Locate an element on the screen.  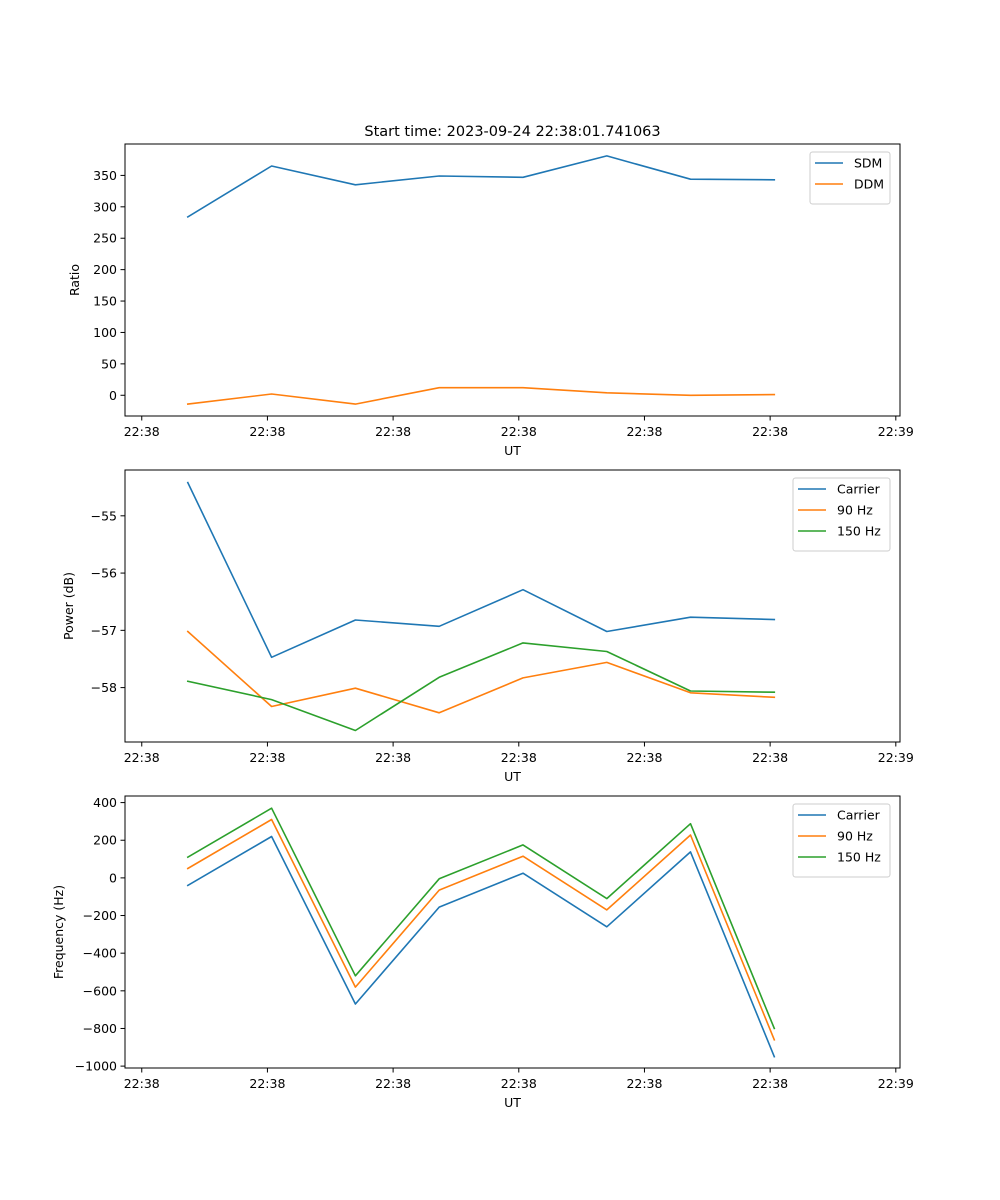
y-tick-label: −600 is located at coordinates (100, 990).